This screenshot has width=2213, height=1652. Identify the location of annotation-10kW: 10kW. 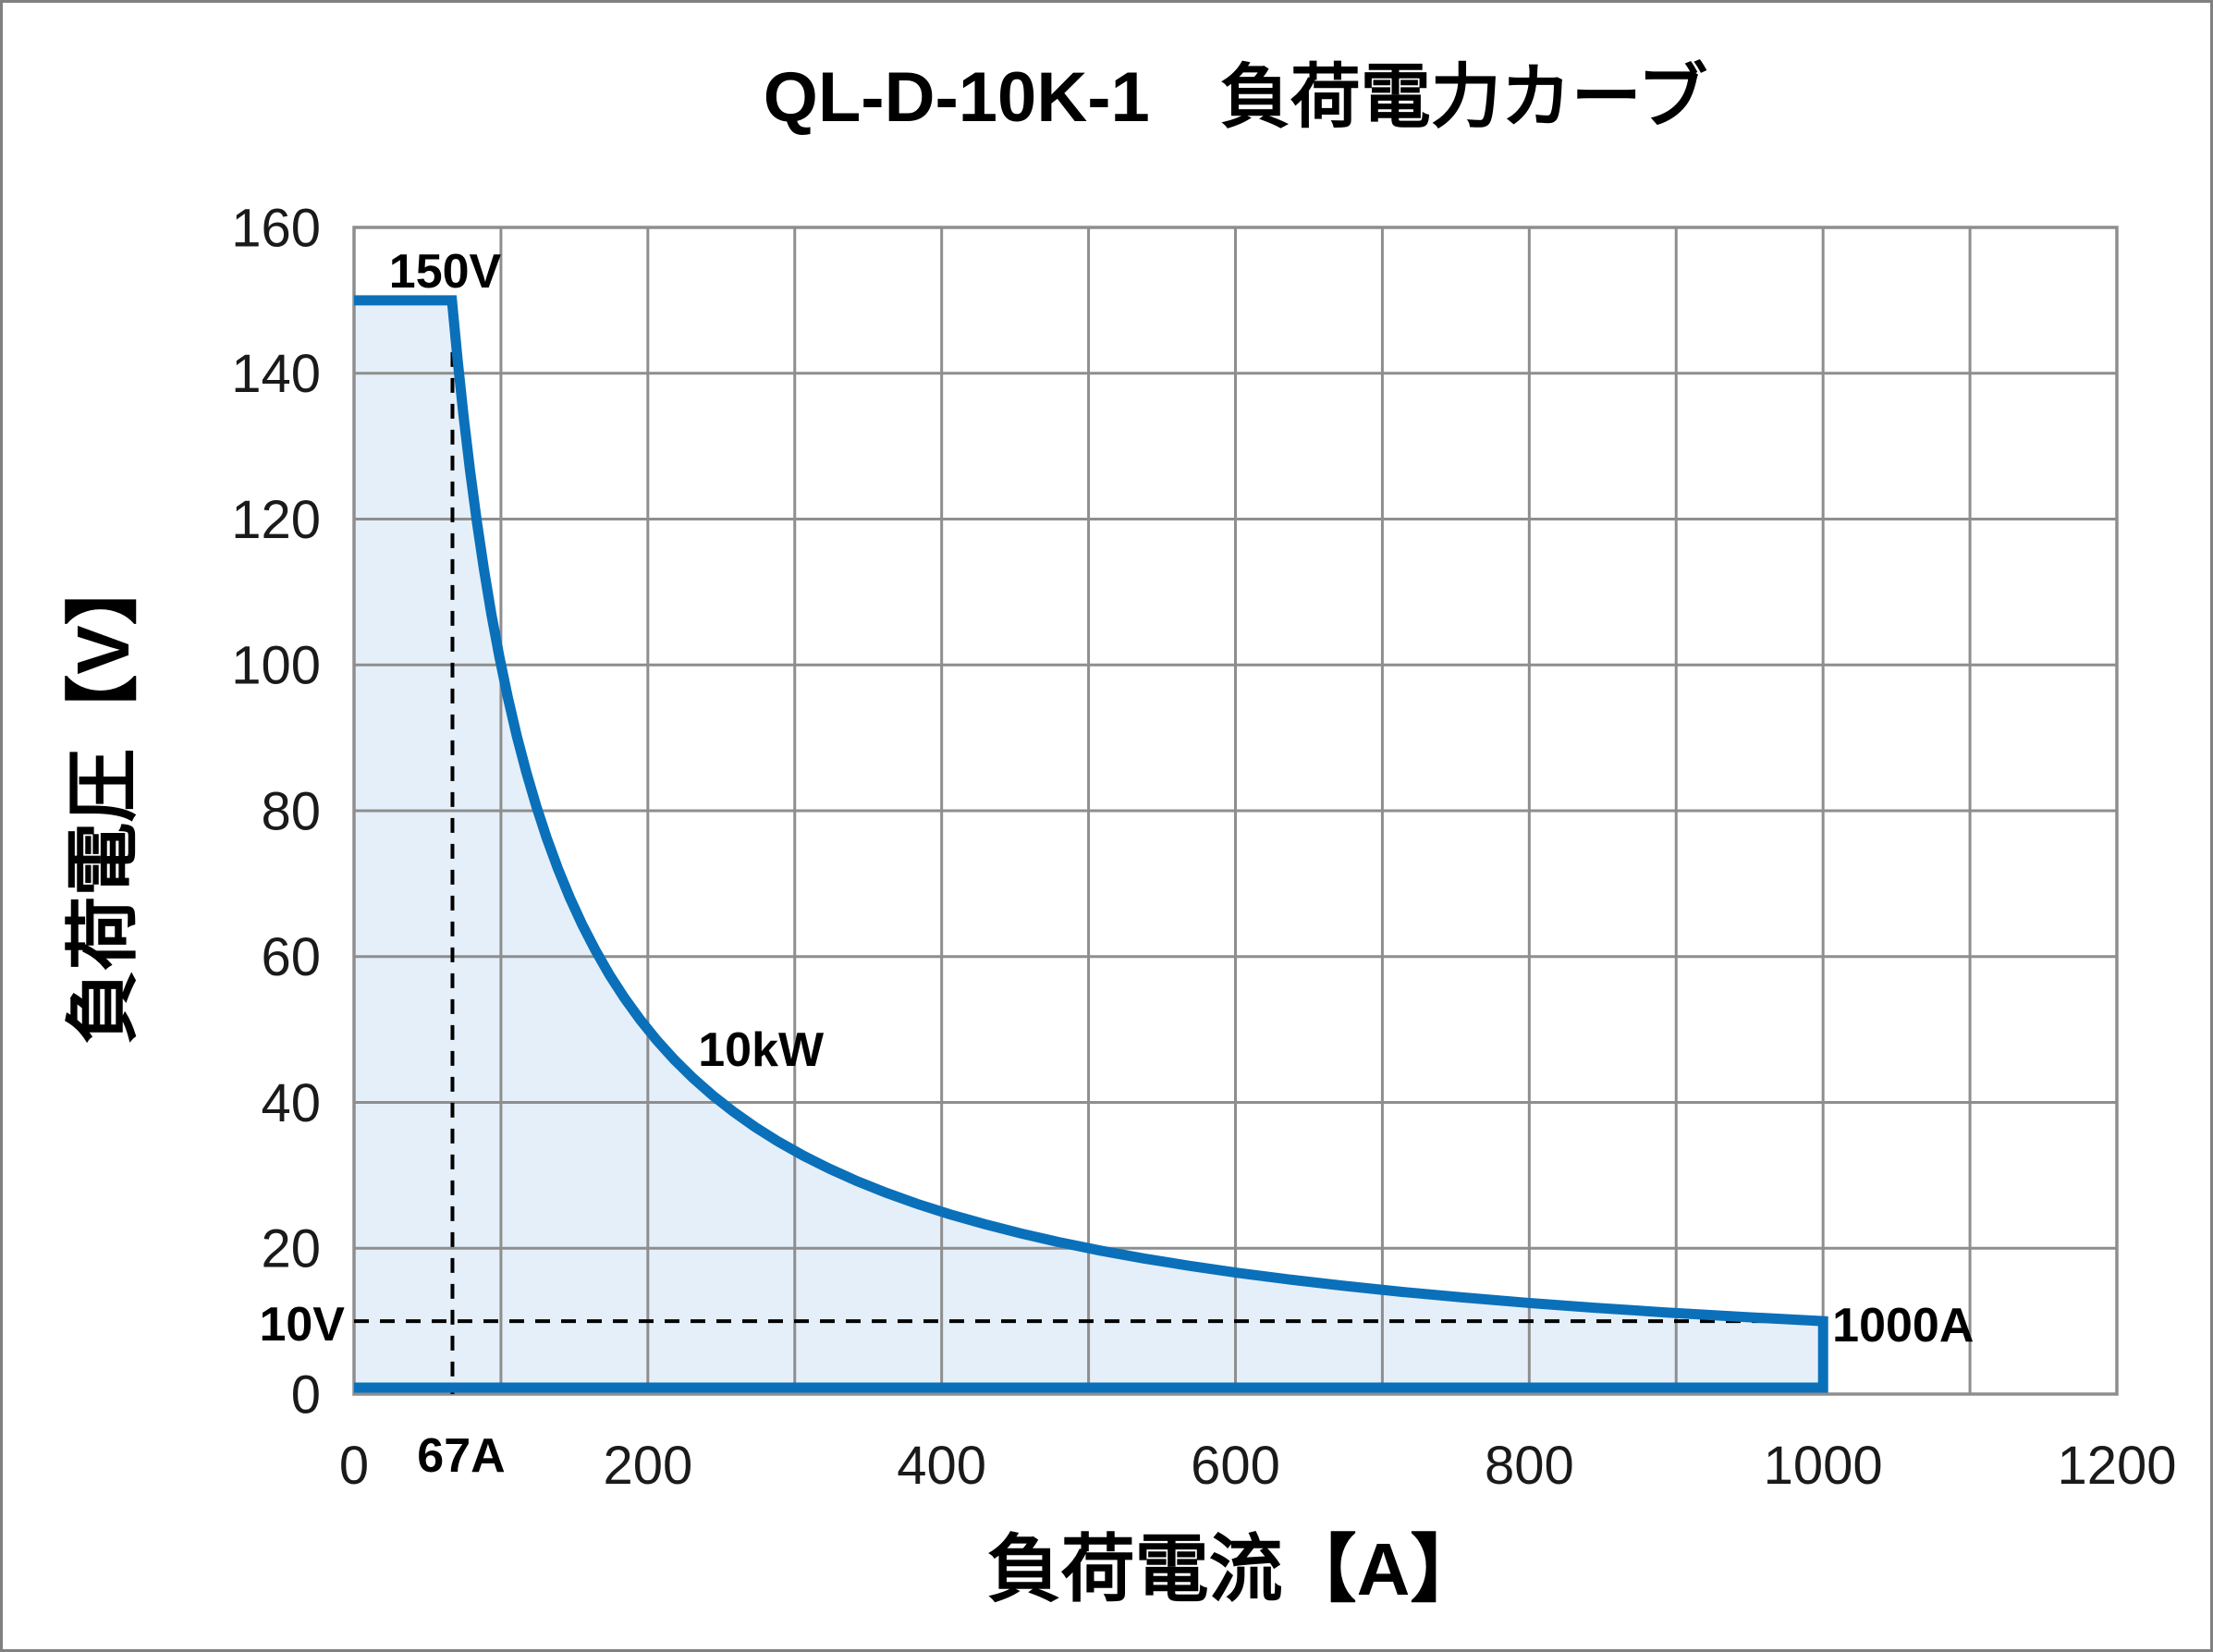
(761, 1050).